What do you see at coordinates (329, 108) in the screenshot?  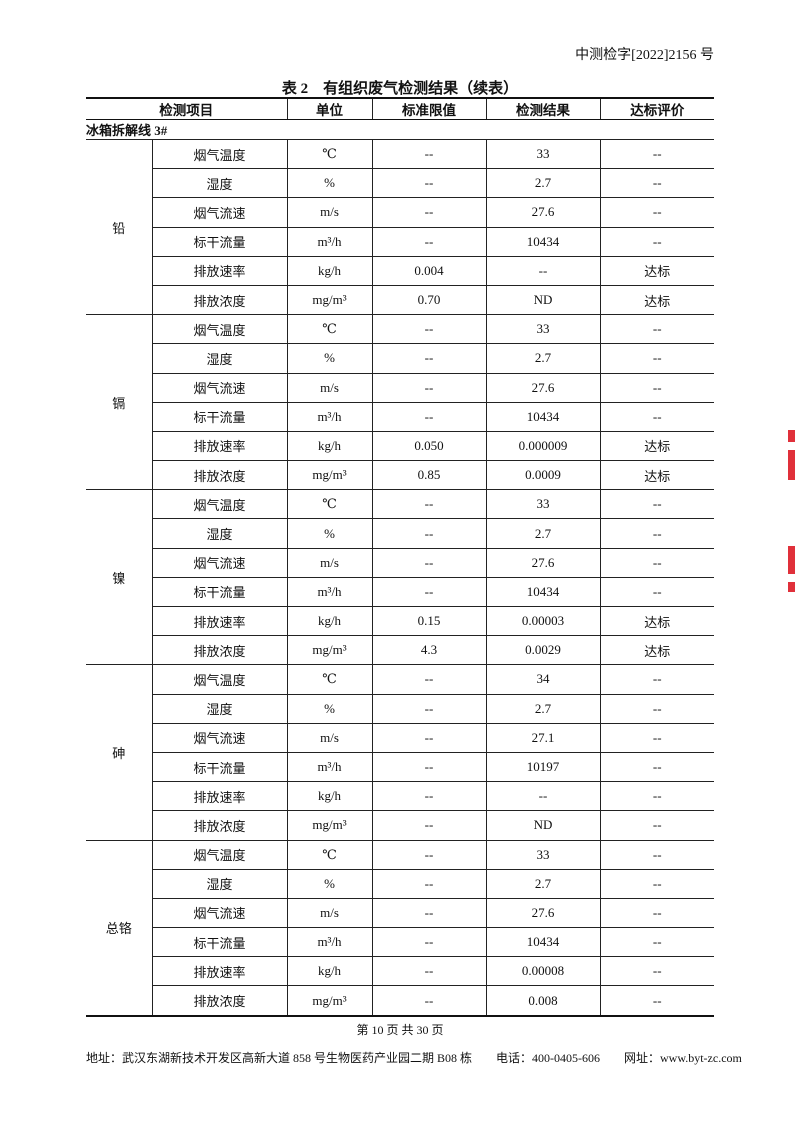 I see `col-header: 单位` at bounding box center [329, 108].